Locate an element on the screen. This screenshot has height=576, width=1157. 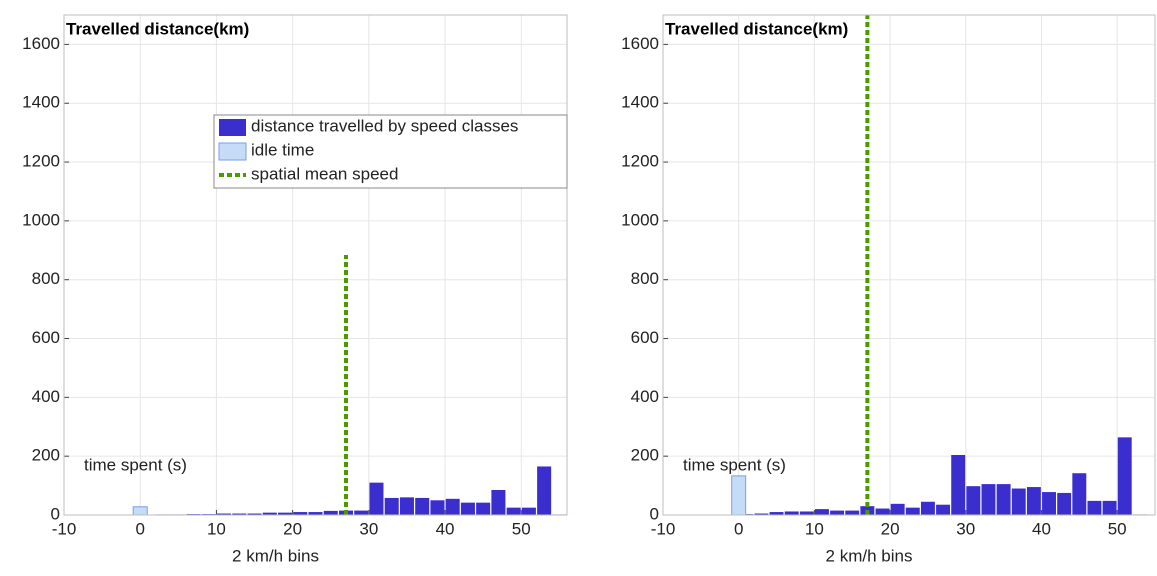
legend-box is located at coordinates (390, 151).